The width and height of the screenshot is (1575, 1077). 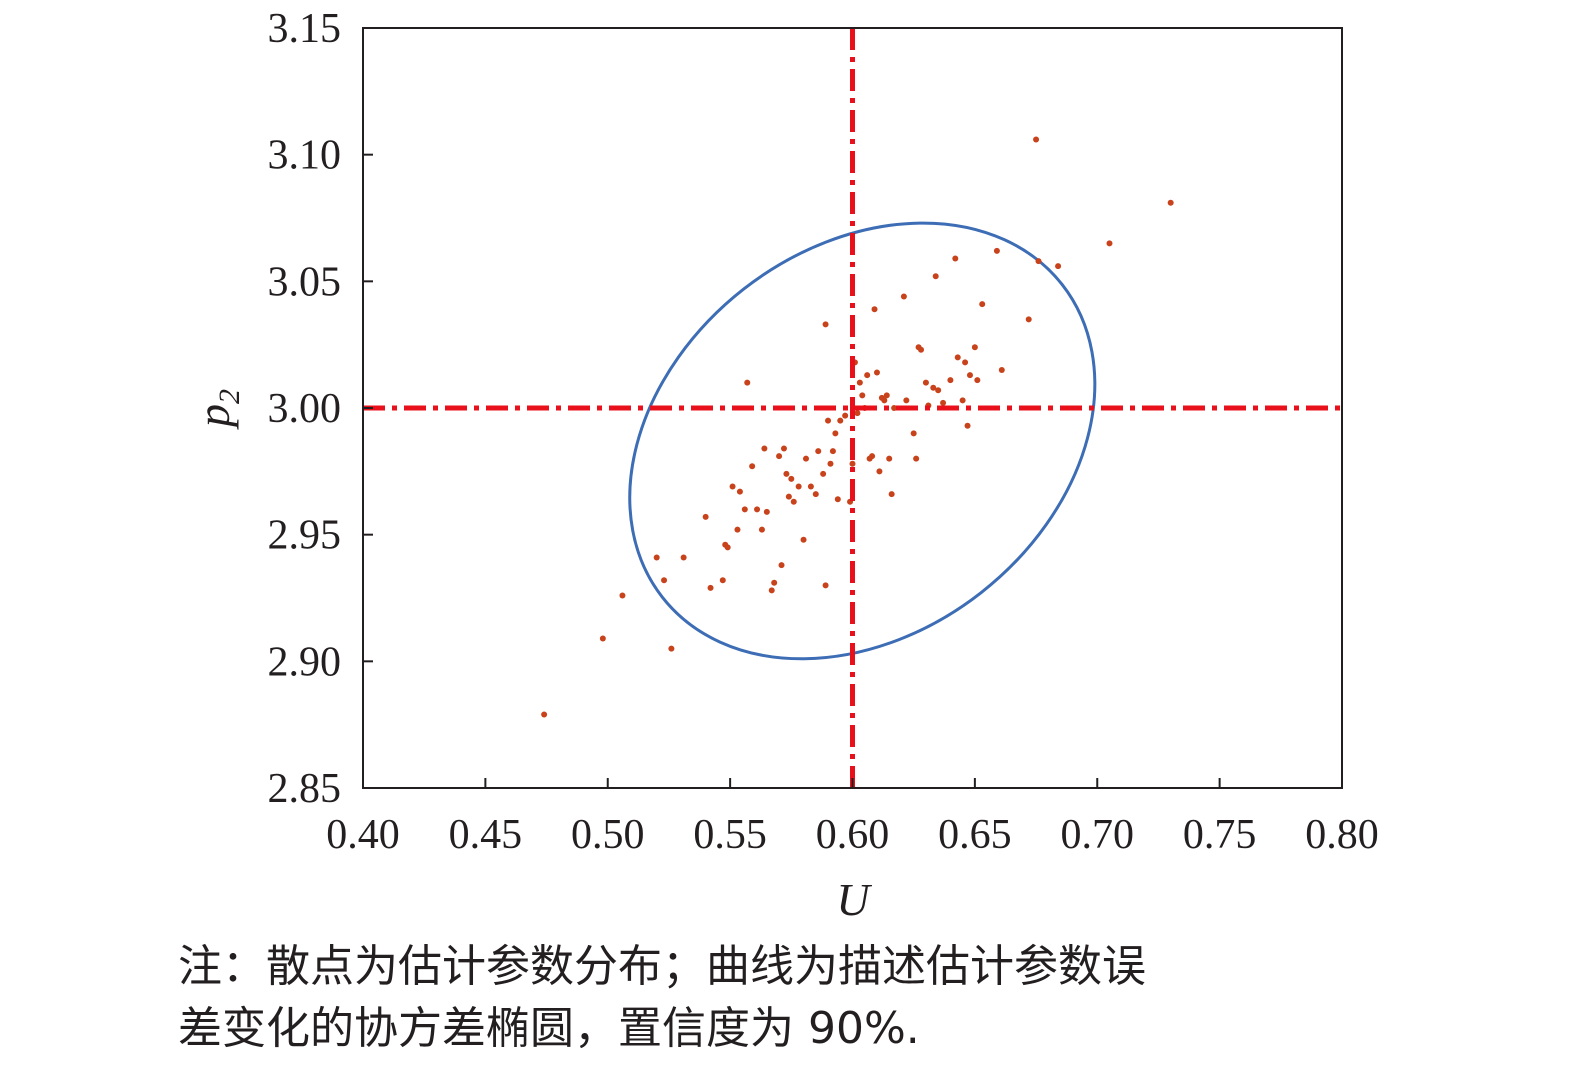 I want to click on svg-text: p2, so click(x=217, y=409).